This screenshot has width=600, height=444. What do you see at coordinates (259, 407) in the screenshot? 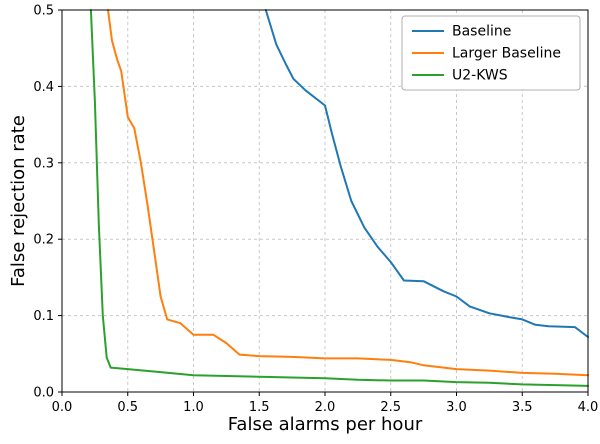
I see `x-tick-label: 1.5` at bounding box center [259, 407].